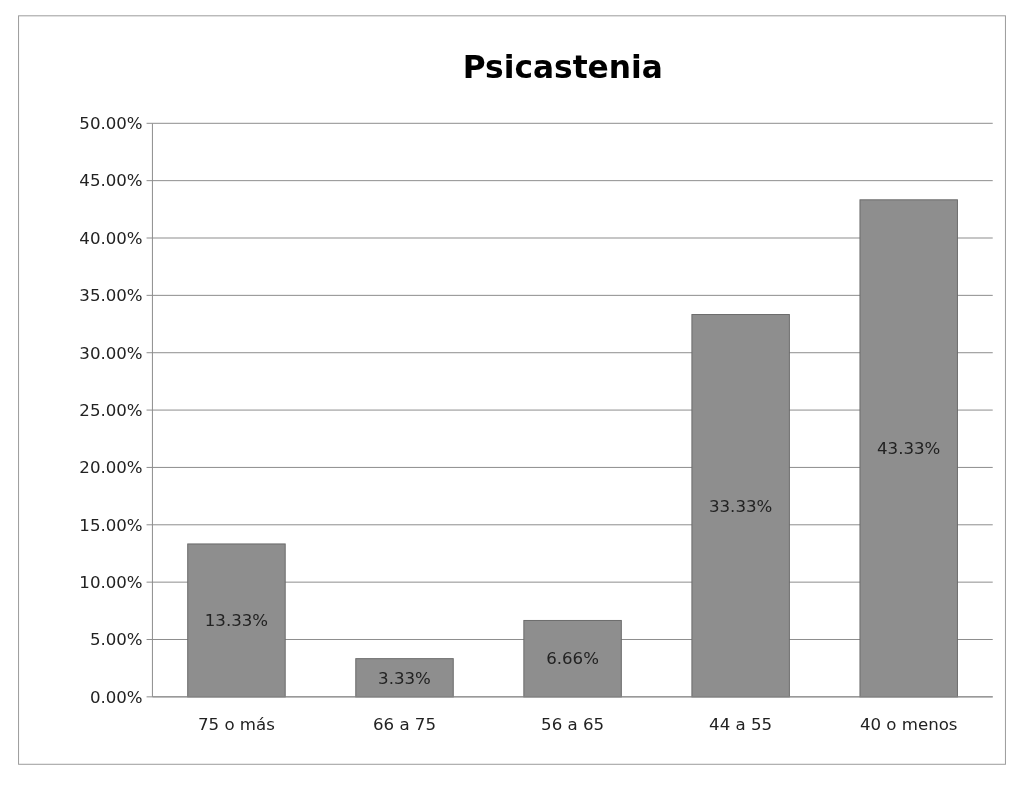  Describe the element at coordinates (908, 725) in the screenshot. I see `x-tick-label: 40 o menos` at that location.